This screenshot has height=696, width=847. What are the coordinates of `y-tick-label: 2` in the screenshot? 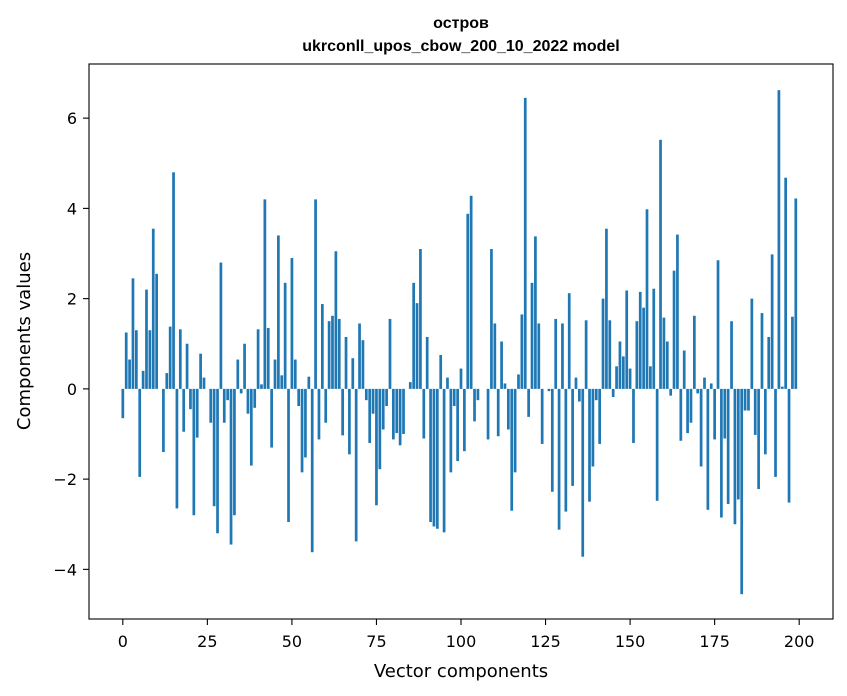 It's located at (72, 299).